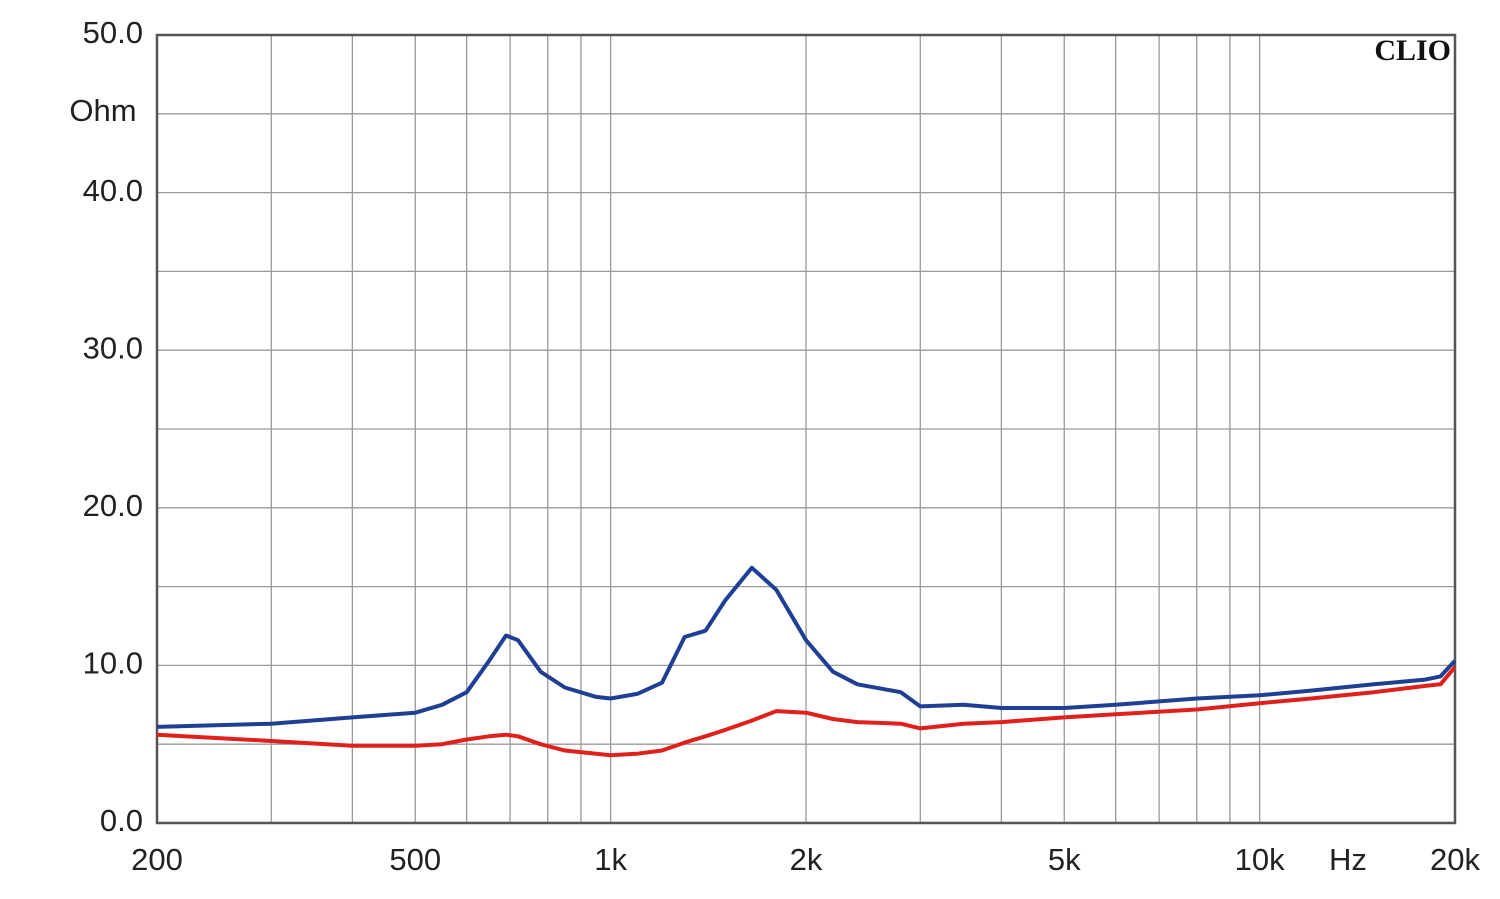 This screenshot has height=899, width=1500. Describe the element at coordinates (610, 859) in the screenshot. I see `x-tick-label: 1k` at that location.